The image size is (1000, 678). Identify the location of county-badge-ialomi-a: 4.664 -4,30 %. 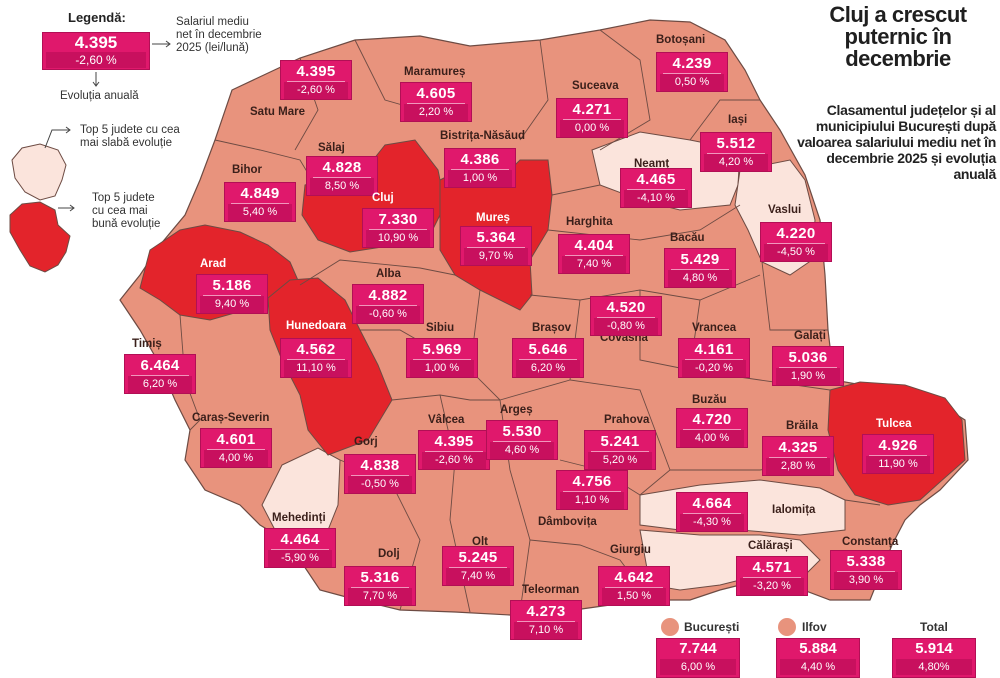
(712, 512).